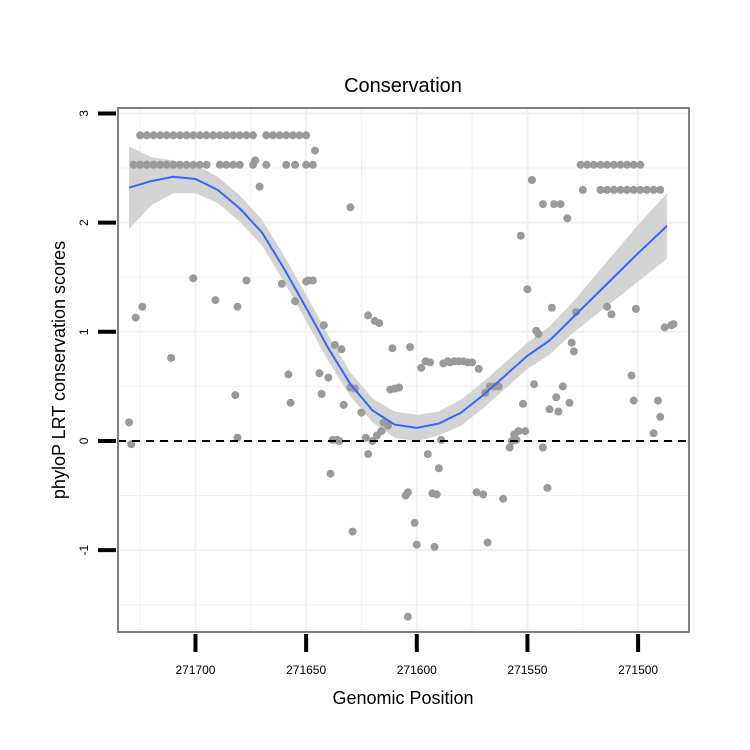 This screenshot has width=750, height=750. What do you see at coordinates (84, 549) in the screenshot?
I see `y-tick-label: -1` at bounding box center [84, 549].